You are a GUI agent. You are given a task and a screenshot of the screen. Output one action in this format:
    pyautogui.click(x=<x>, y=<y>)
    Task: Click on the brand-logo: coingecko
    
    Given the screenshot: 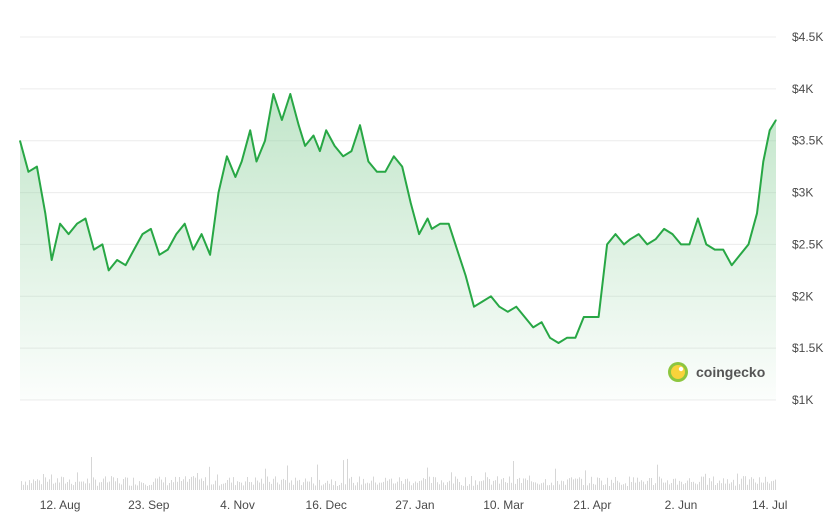 What is the action you would take?
    pyautogui.click(x=716, y=372)
    